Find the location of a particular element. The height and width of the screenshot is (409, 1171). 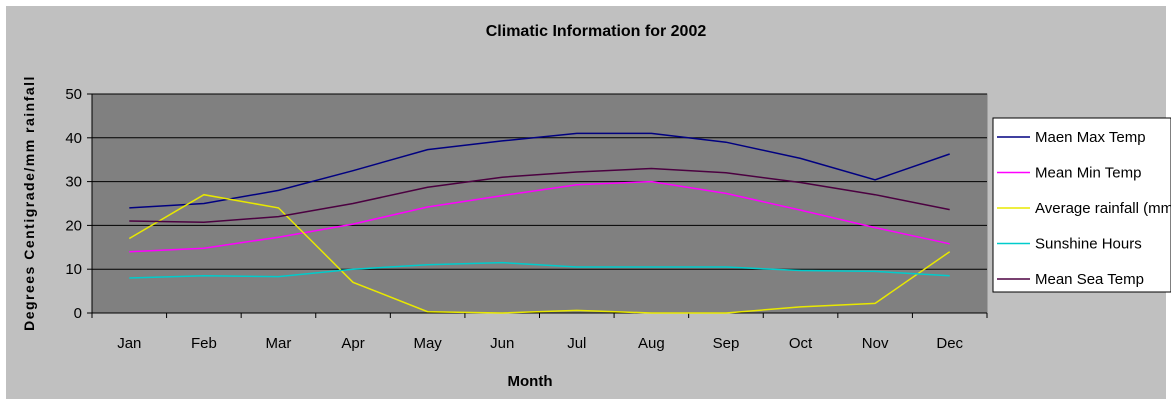

x-tick-label: Mar is located at coordinates (279, 343).